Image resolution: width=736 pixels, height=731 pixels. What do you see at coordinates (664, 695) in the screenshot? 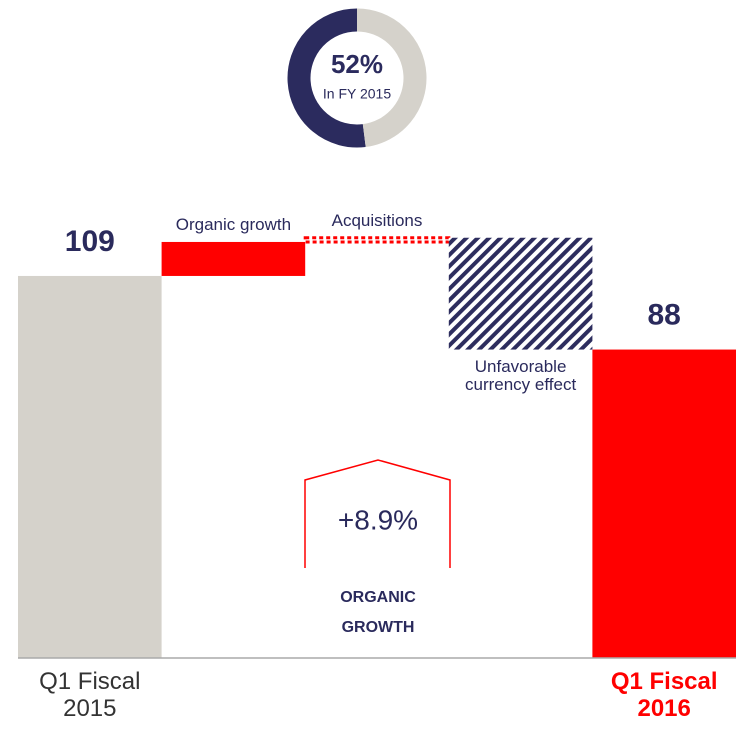
I see `category-label: Q1 Fiscal 2016` at bounding box center [664, 695].